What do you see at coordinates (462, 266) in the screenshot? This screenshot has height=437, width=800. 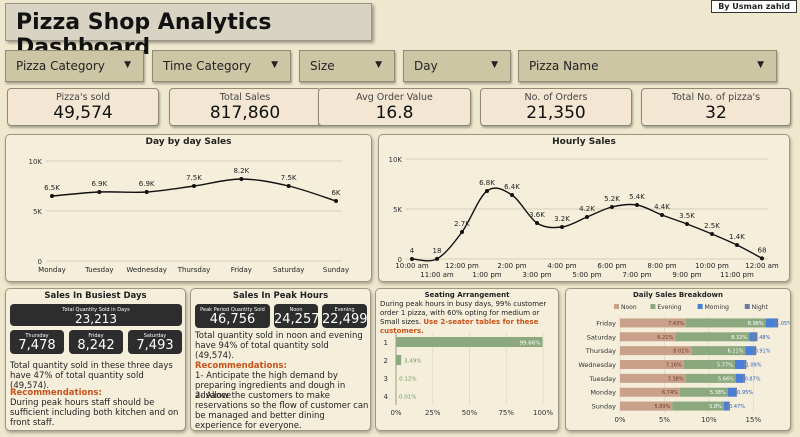 I see `x-tick-label: 12:00 pm` at bounding box center [462, 266].